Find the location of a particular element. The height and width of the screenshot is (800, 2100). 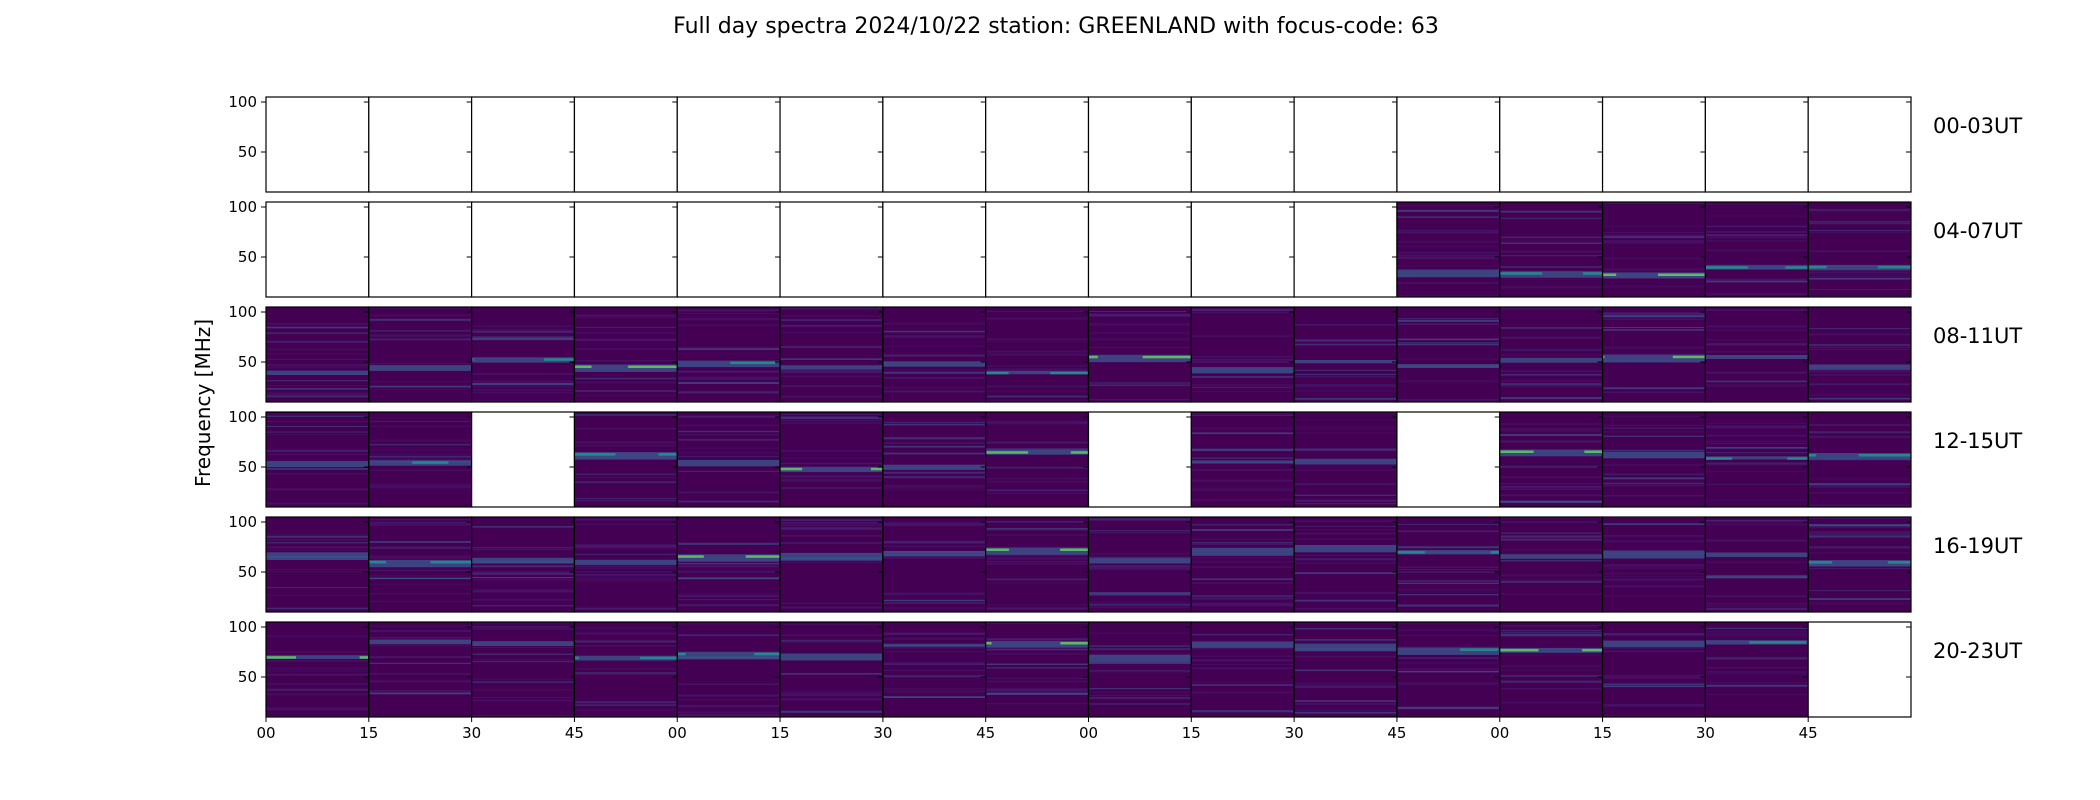

spectra-row: 100 50 20-23UT is located at coordinates (1125, 668).